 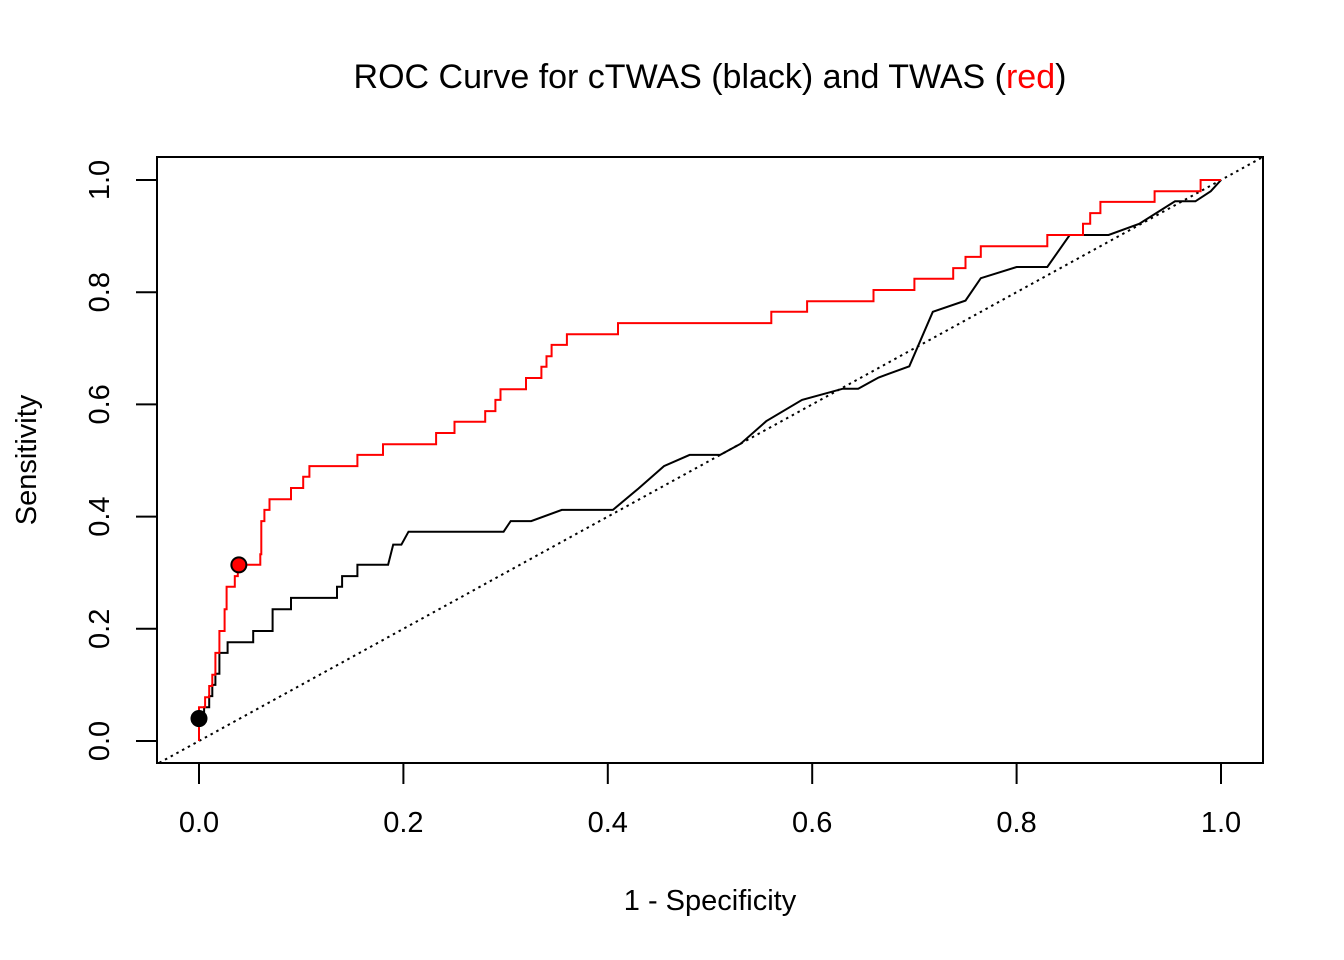 What do you see at coordinates (199, 823) in the screenshot?
I see `x-tick-label: 0.0` at bounding box center [199, 823].